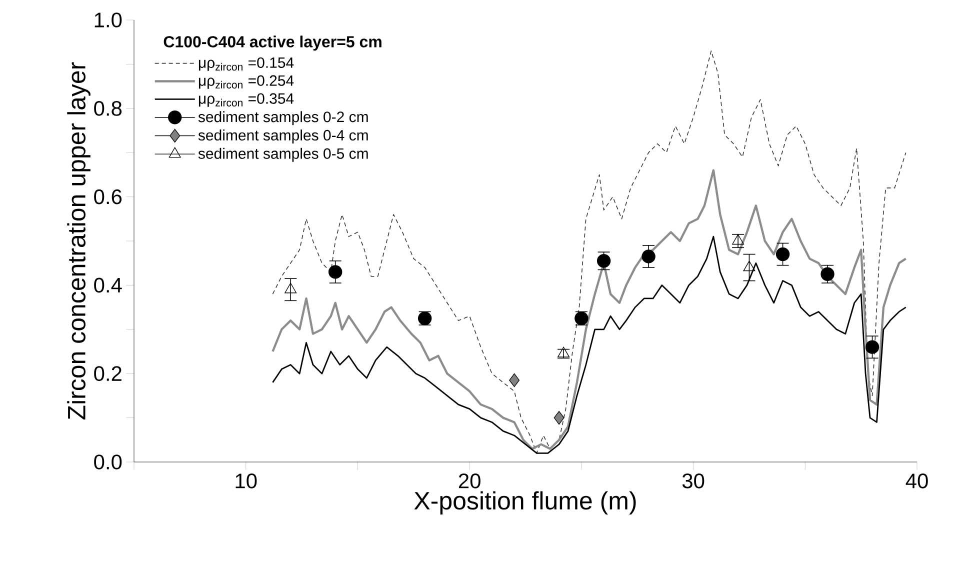 The width and height of the screenshot is (957, 583). I want to click on y-tick-label: 0.8, so click(108, 108).